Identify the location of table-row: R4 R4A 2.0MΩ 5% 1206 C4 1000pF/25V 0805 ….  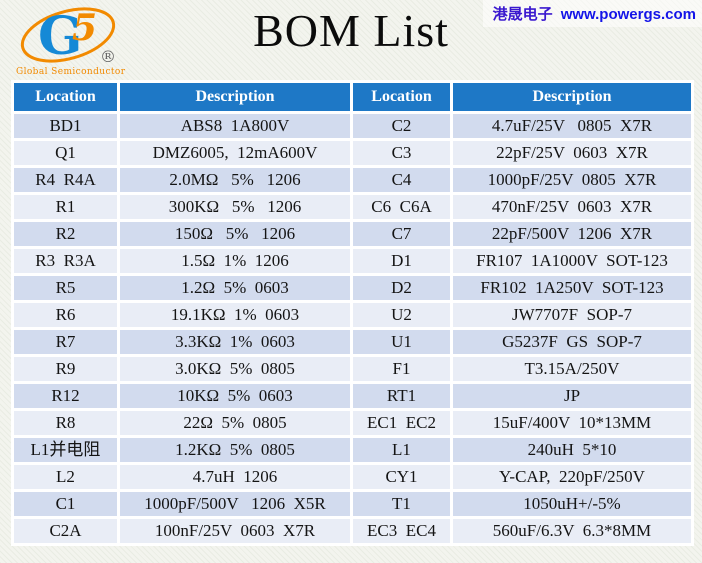
(352, 180).